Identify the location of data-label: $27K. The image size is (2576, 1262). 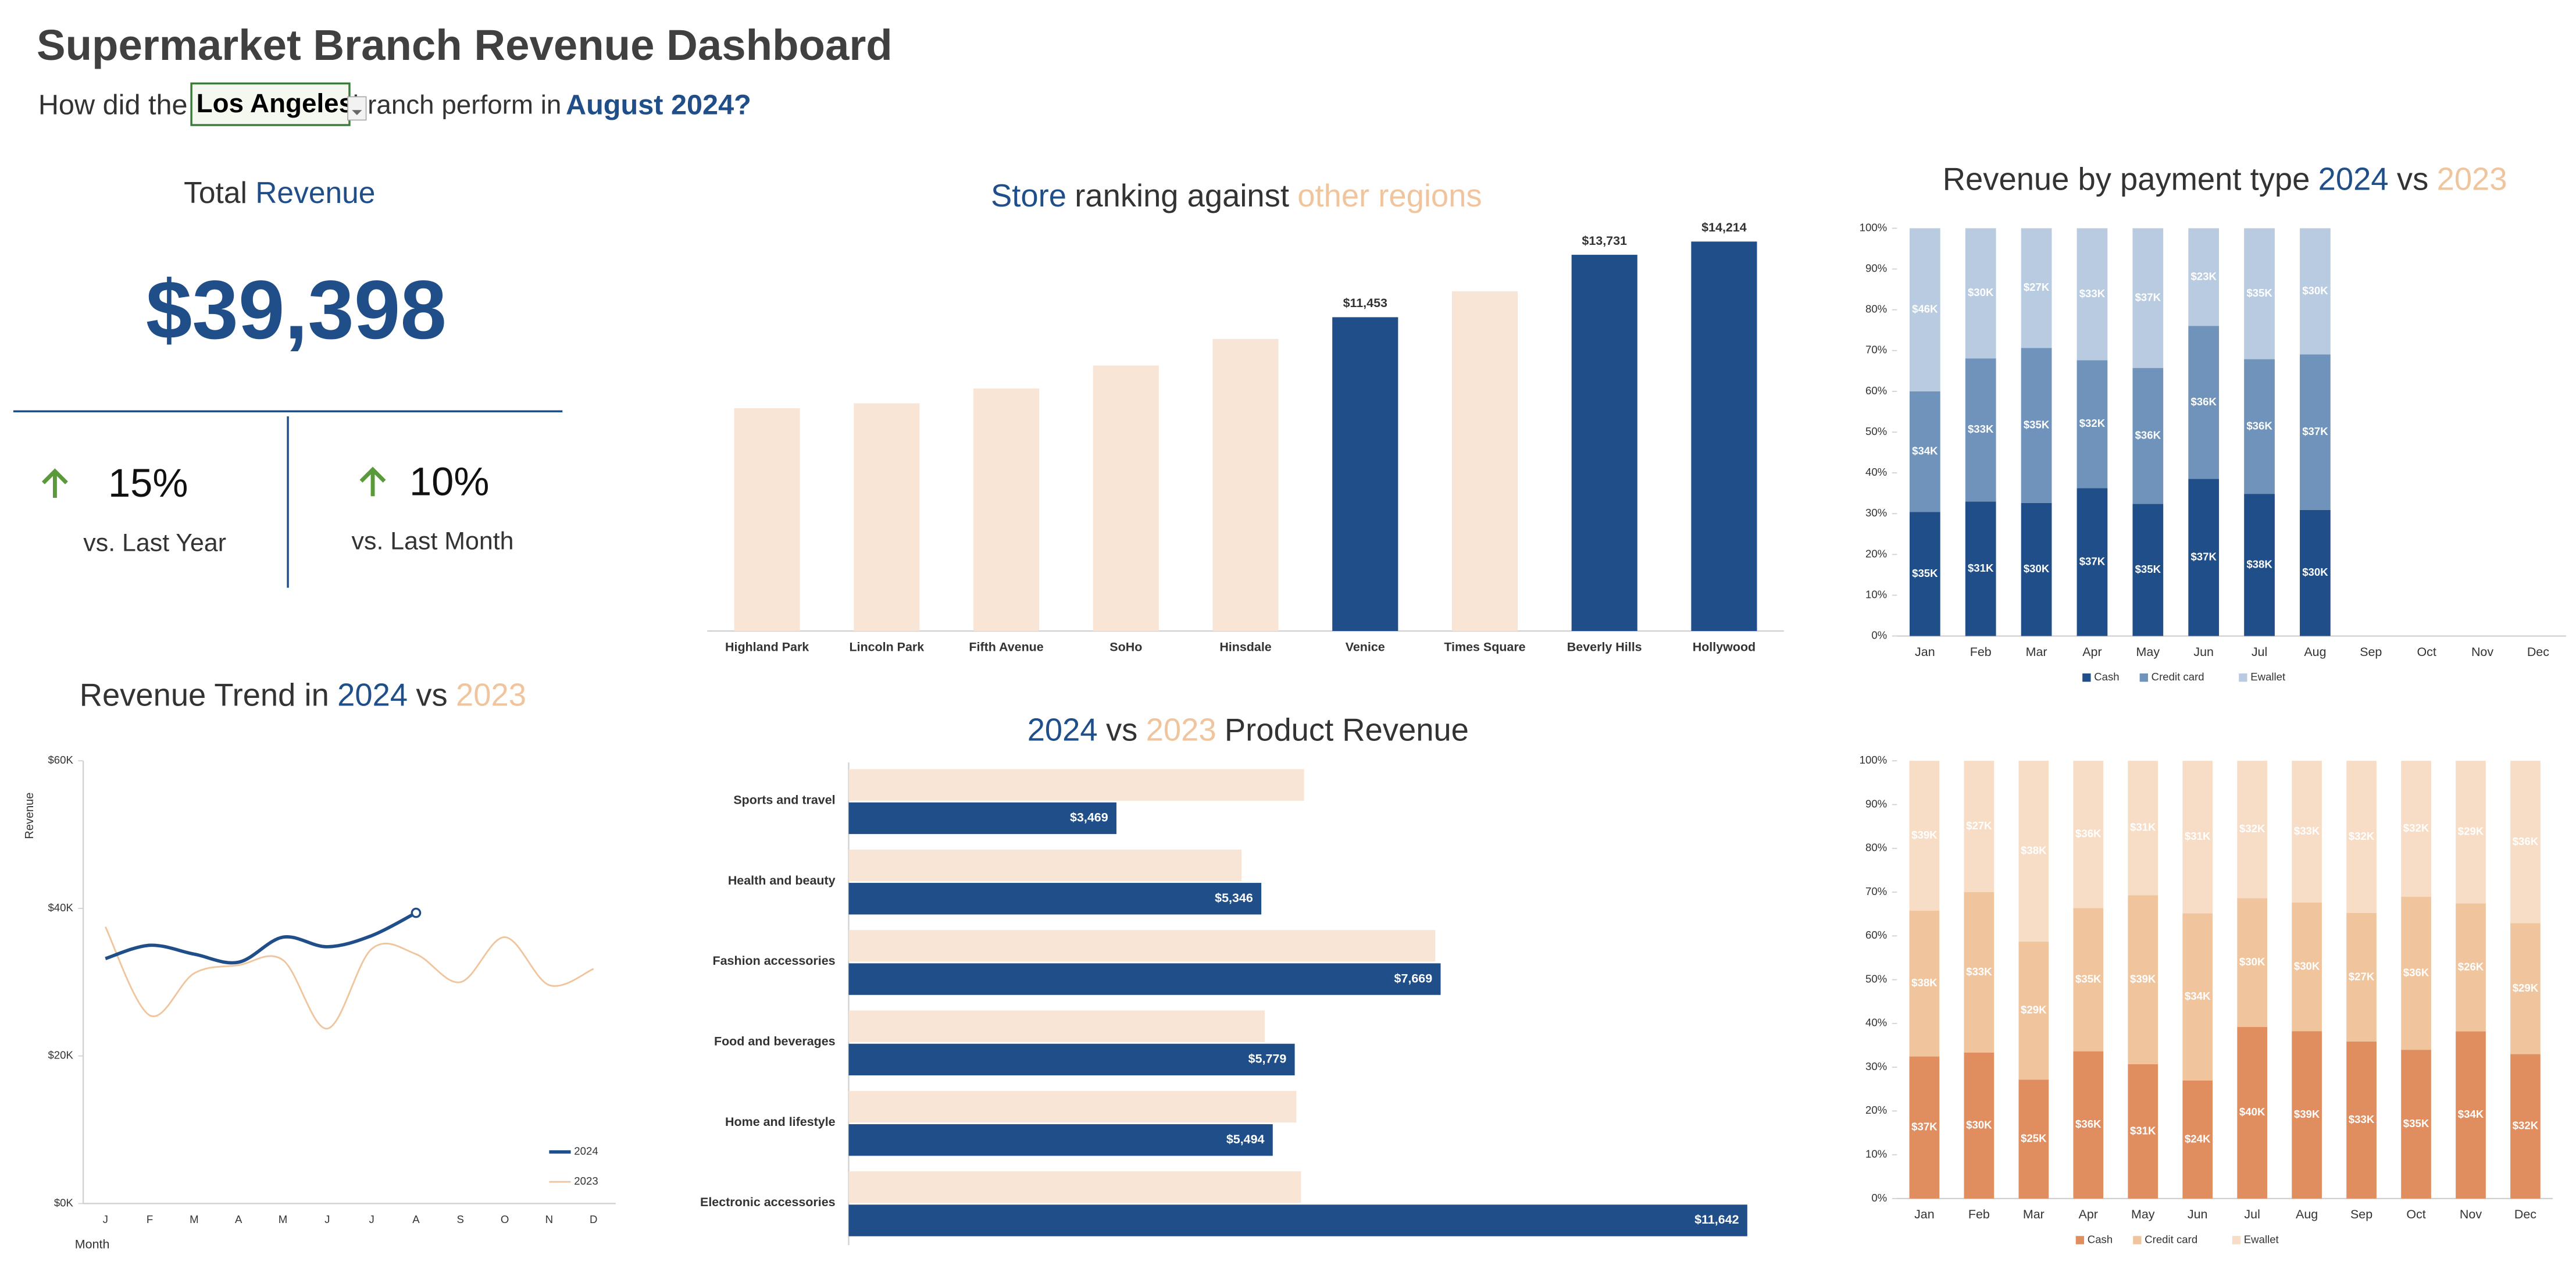
(1979, 825).